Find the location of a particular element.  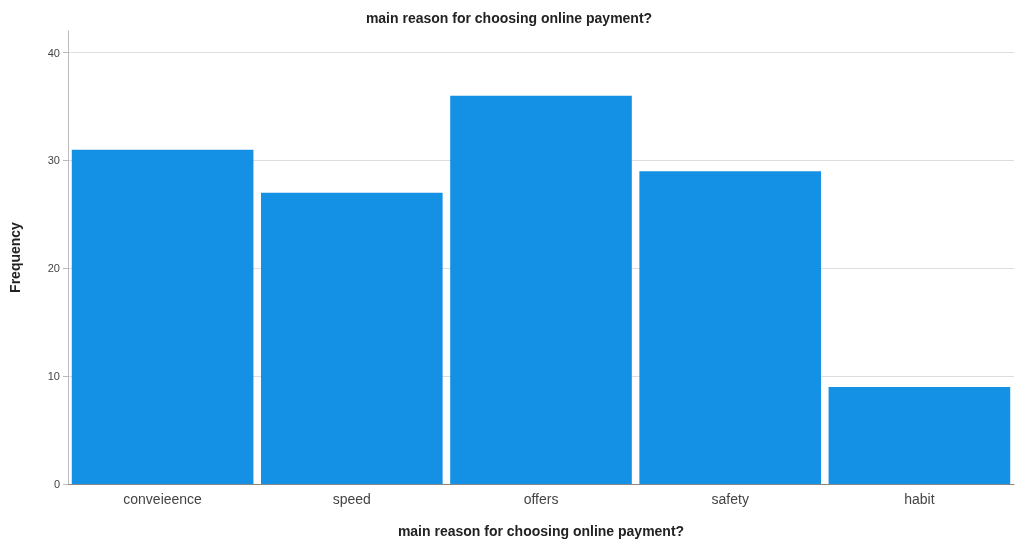

x-tick-label: speed is located at coordinates (351, 499).